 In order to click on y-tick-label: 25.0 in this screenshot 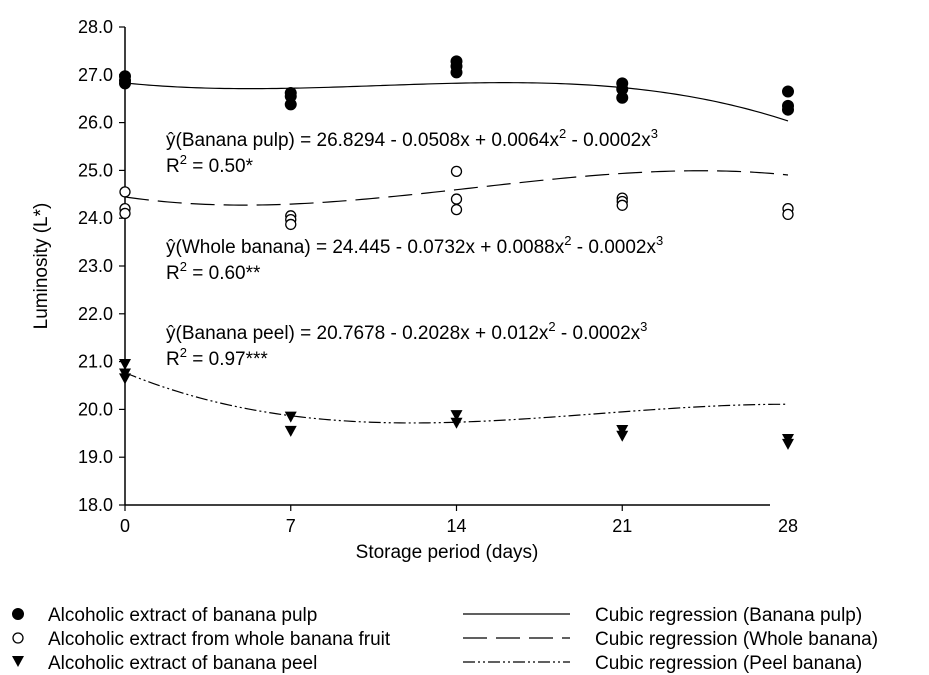, I will do `click(95, 170)`.